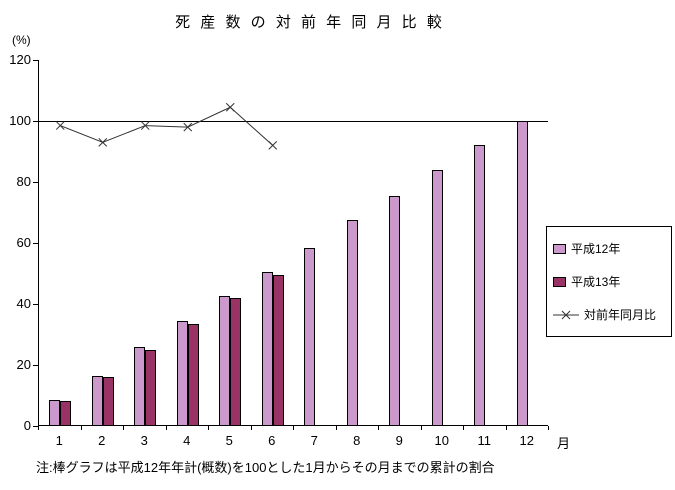 This screenshot has height=490, width=675. I want to click on x-tick-label: 8, so click(357, 440).